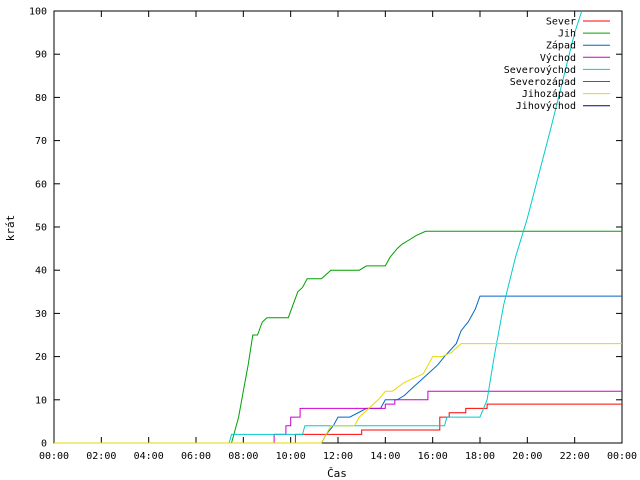 The width and height of the screenshot is (640, 480). I want to click on x-tick-label: 04:00, so click(149, 456).